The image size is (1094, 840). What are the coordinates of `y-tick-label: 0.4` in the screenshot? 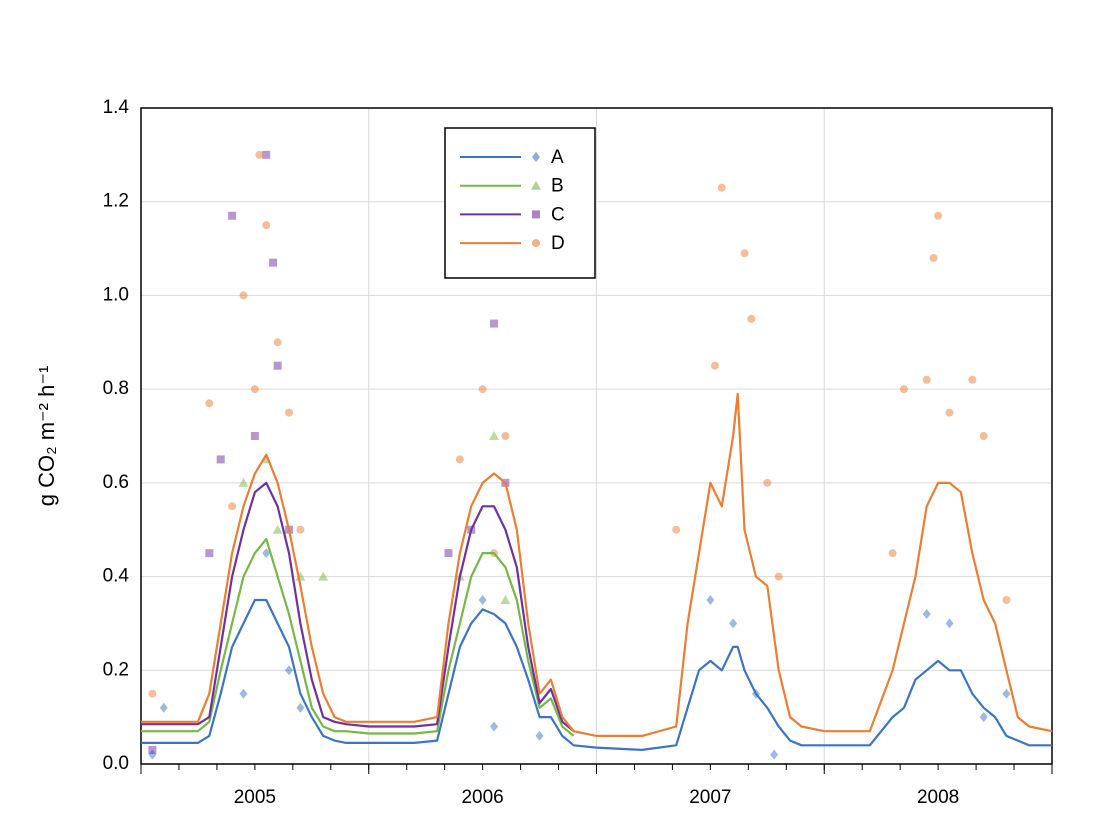 It's located at (116, 576).